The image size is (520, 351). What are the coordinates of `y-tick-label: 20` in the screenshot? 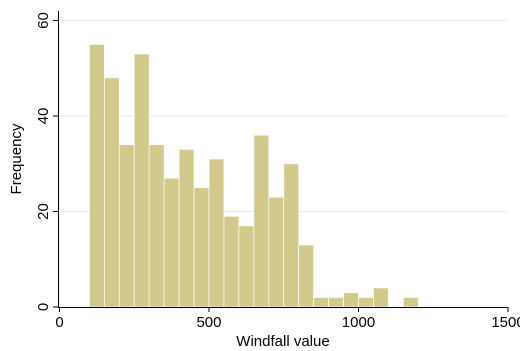 It's located at (43, 211).